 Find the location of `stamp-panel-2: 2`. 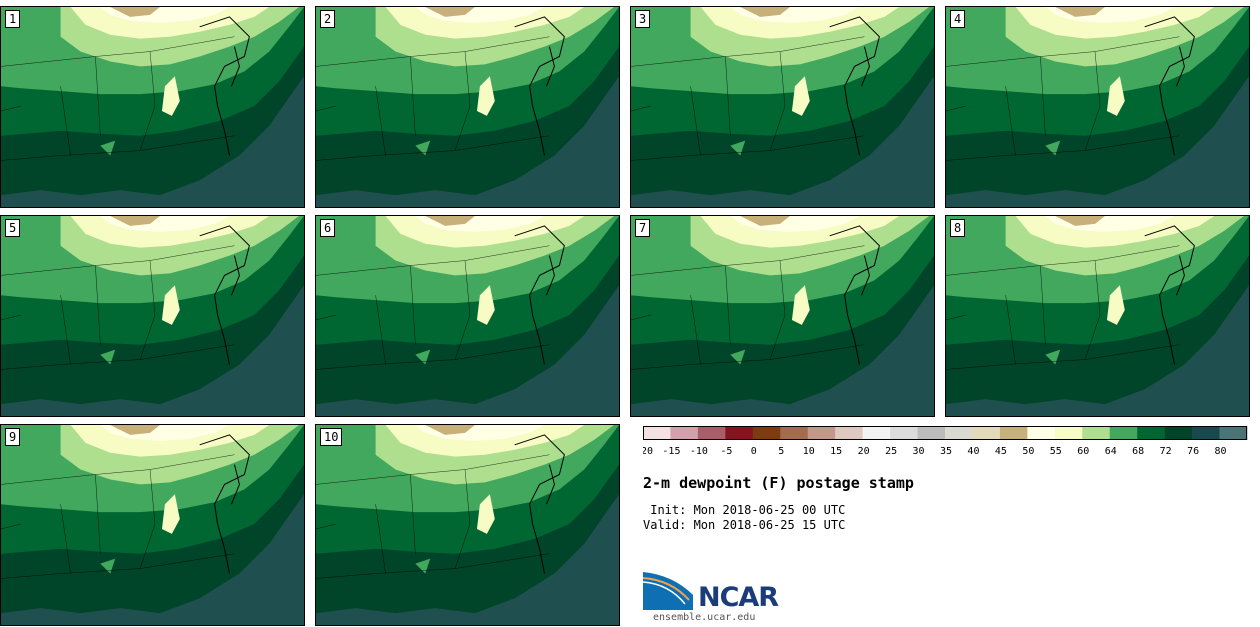

stamp-panel-2: 2 is located at coordinates (467, 107).